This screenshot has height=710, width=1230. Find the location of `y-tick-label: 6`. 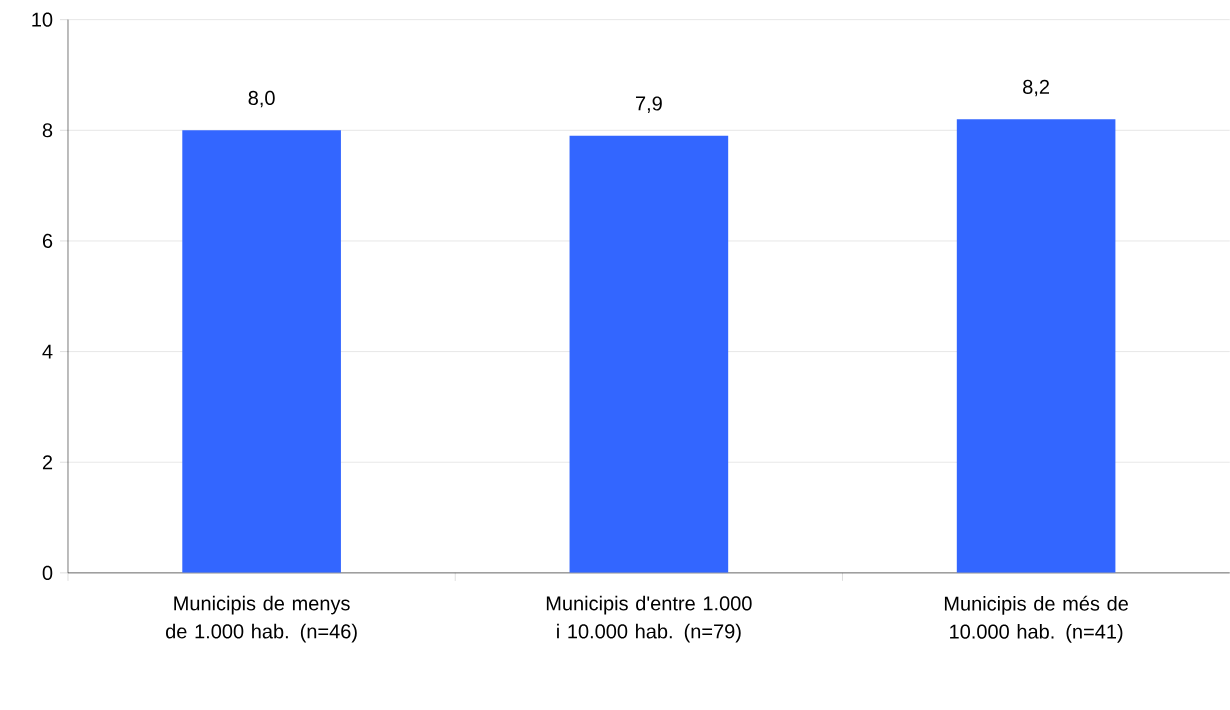

y-tick-label: 6 is located at coordinates (47, 241).